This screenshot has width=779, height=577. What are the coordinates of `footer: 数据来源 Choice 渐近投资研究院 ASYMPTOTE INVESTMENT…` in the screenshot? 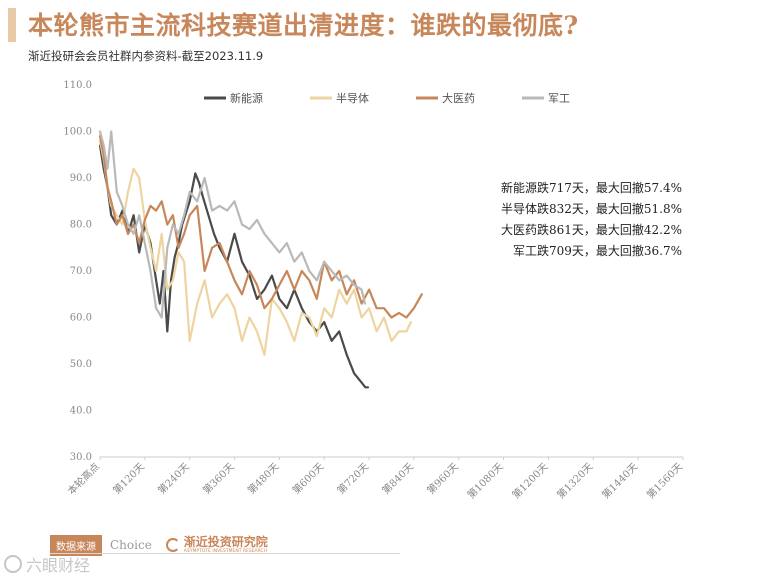 It's located at (159, 545).